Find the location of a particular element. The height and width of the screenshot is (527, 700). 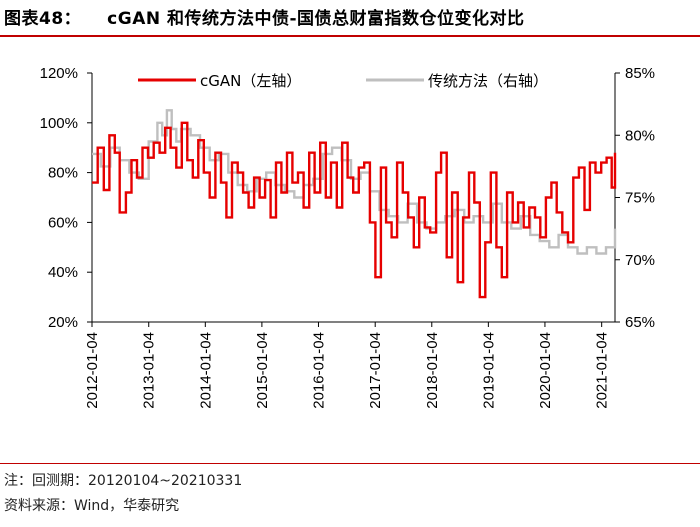

title-rule is located at coordinates (350, 36).